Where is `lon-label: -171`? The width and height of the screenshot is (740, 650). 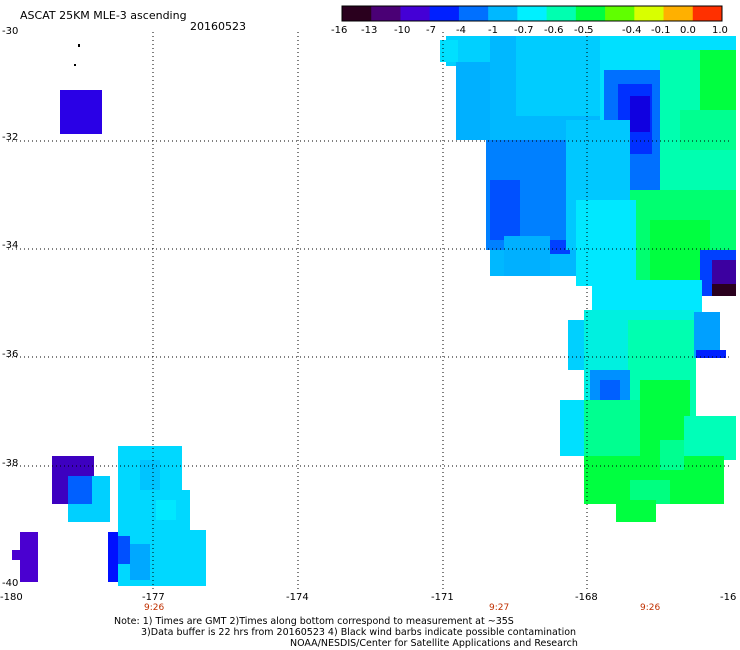 lon-label: -171 is located at coordinates (442, 597).